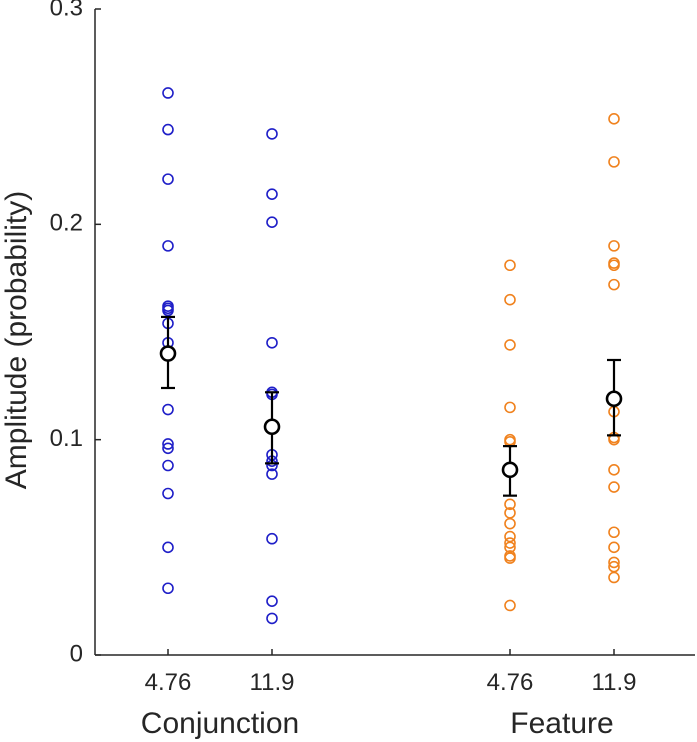 This screenshot has height=742, width=697. What do you see at coordinates (66, 10) in the screenshot?
I see `y-tick-label: 0.3` at bounding box center [66, 10].